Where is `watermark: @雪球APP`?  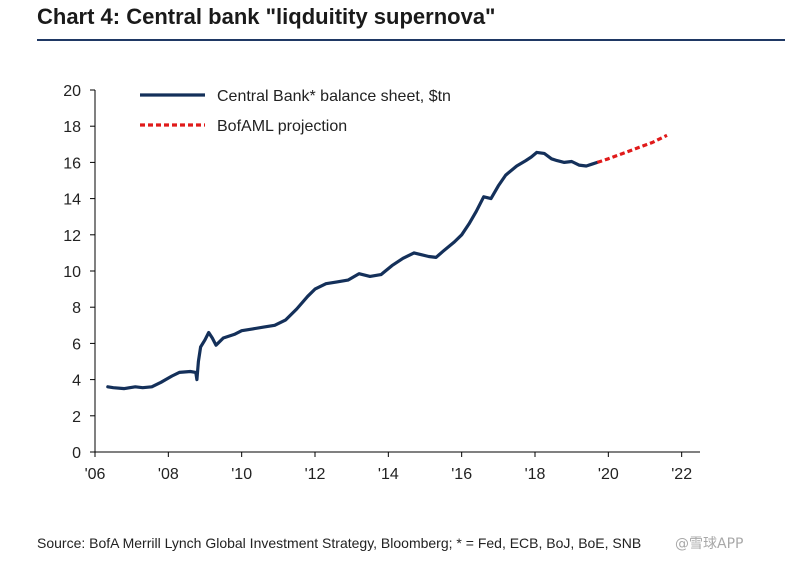
watermark: @雪球APP is located at coordinates (709, 544).